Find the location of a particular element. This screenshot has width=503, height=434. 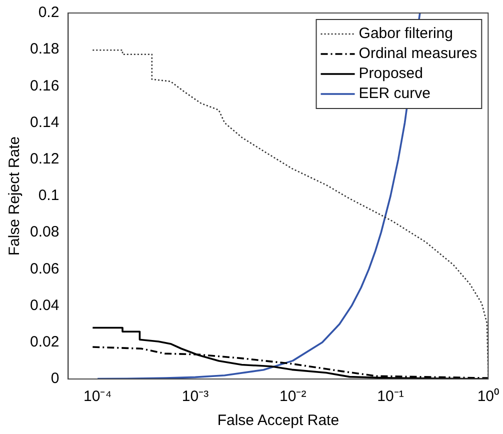

y-tick-label: 0.16 is located at coordinates (45, 85).